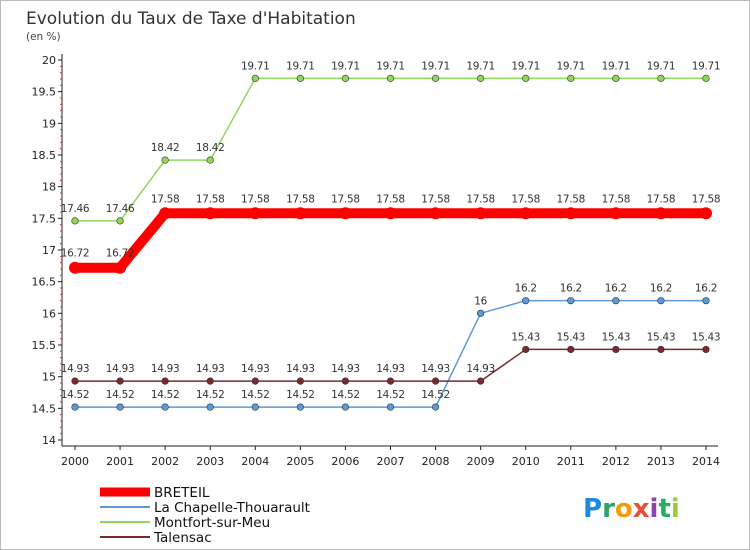  What do you see at coordinates (664, 509) in the screenshot?
I see `logo-letter: t` at bounding box center [664, 509].